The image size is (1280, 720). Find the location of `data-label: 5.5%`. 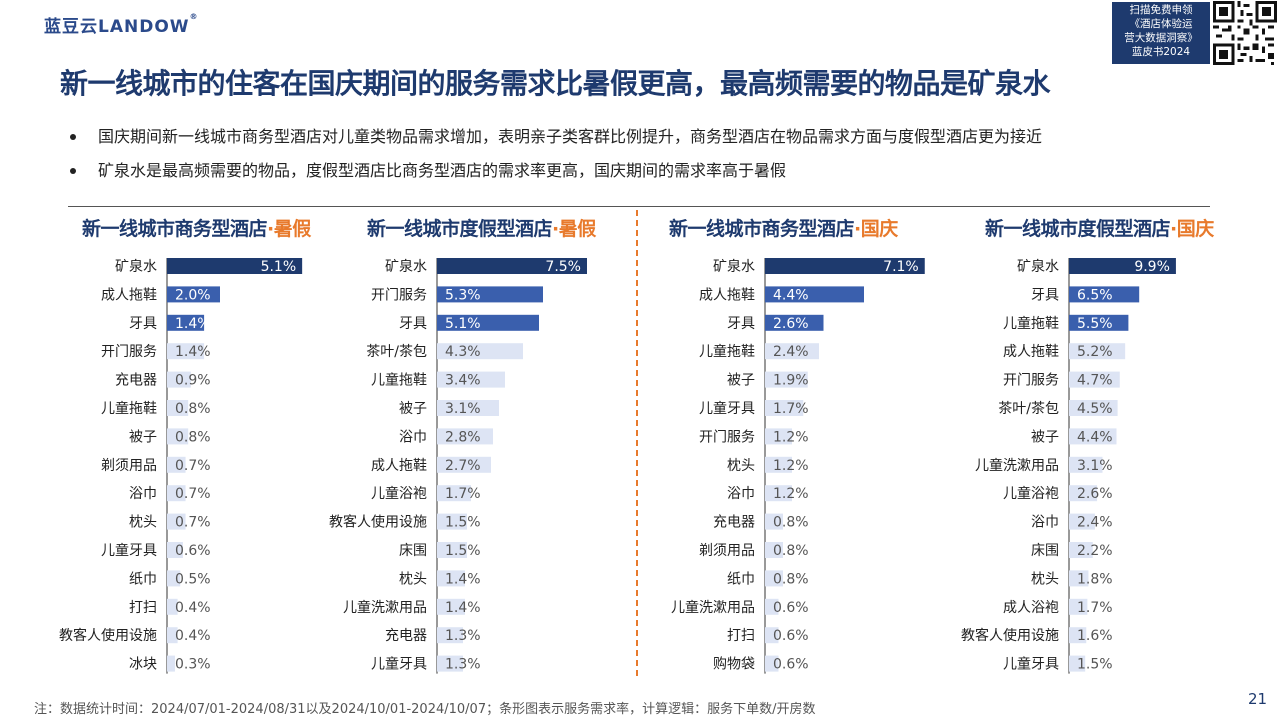

data-label: 5.5% is located at coordinates (1095, 324).